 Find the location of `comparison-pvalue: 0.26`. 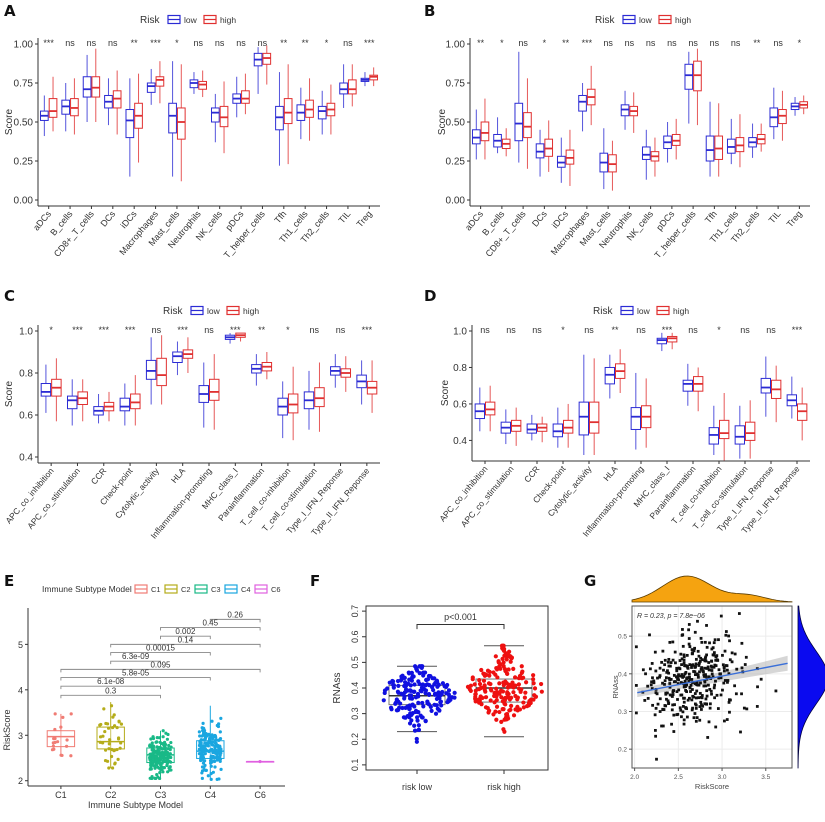

comparison-pvalue: 0.26 is located at coordinates (235, 614).